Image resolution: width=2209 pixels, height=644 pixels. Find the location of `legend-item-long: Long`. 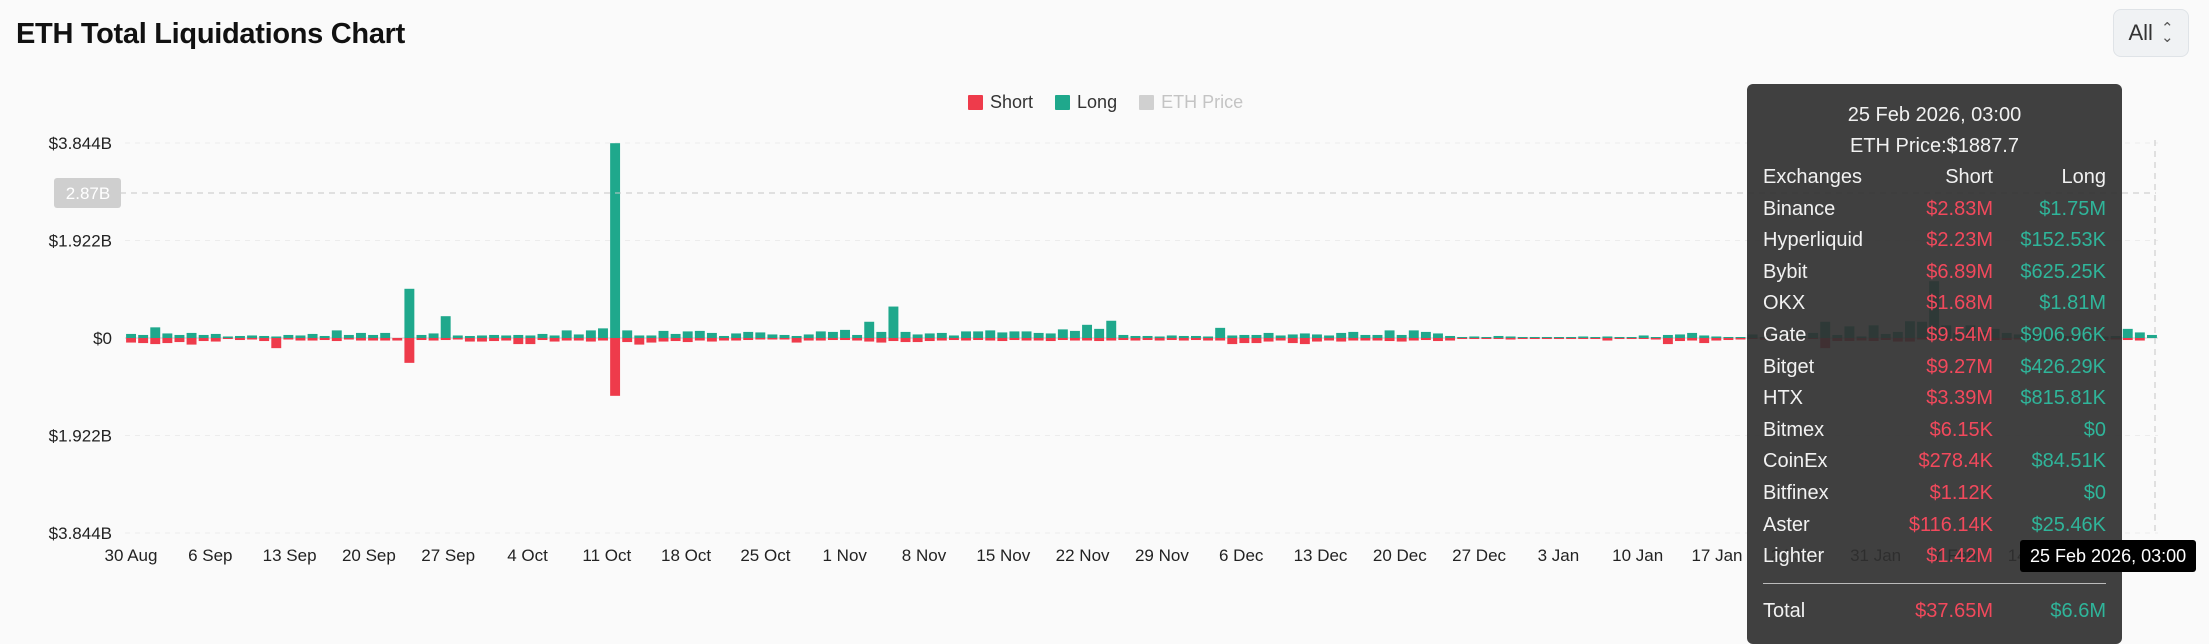

legend-item-long: Long is located at coordinates (1086, 102).